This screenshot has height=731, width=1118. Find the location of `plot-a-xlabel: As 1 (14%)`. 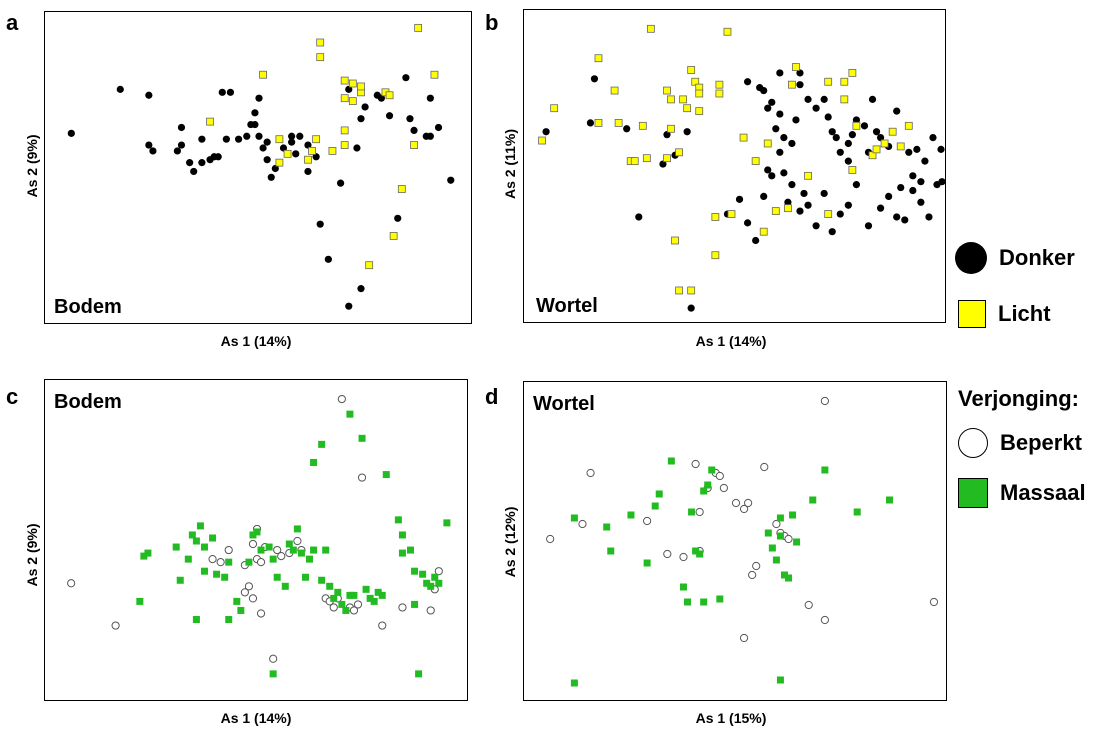

plot-a-xlabel: As 1 (14%) is located at coordinates (256, 341).